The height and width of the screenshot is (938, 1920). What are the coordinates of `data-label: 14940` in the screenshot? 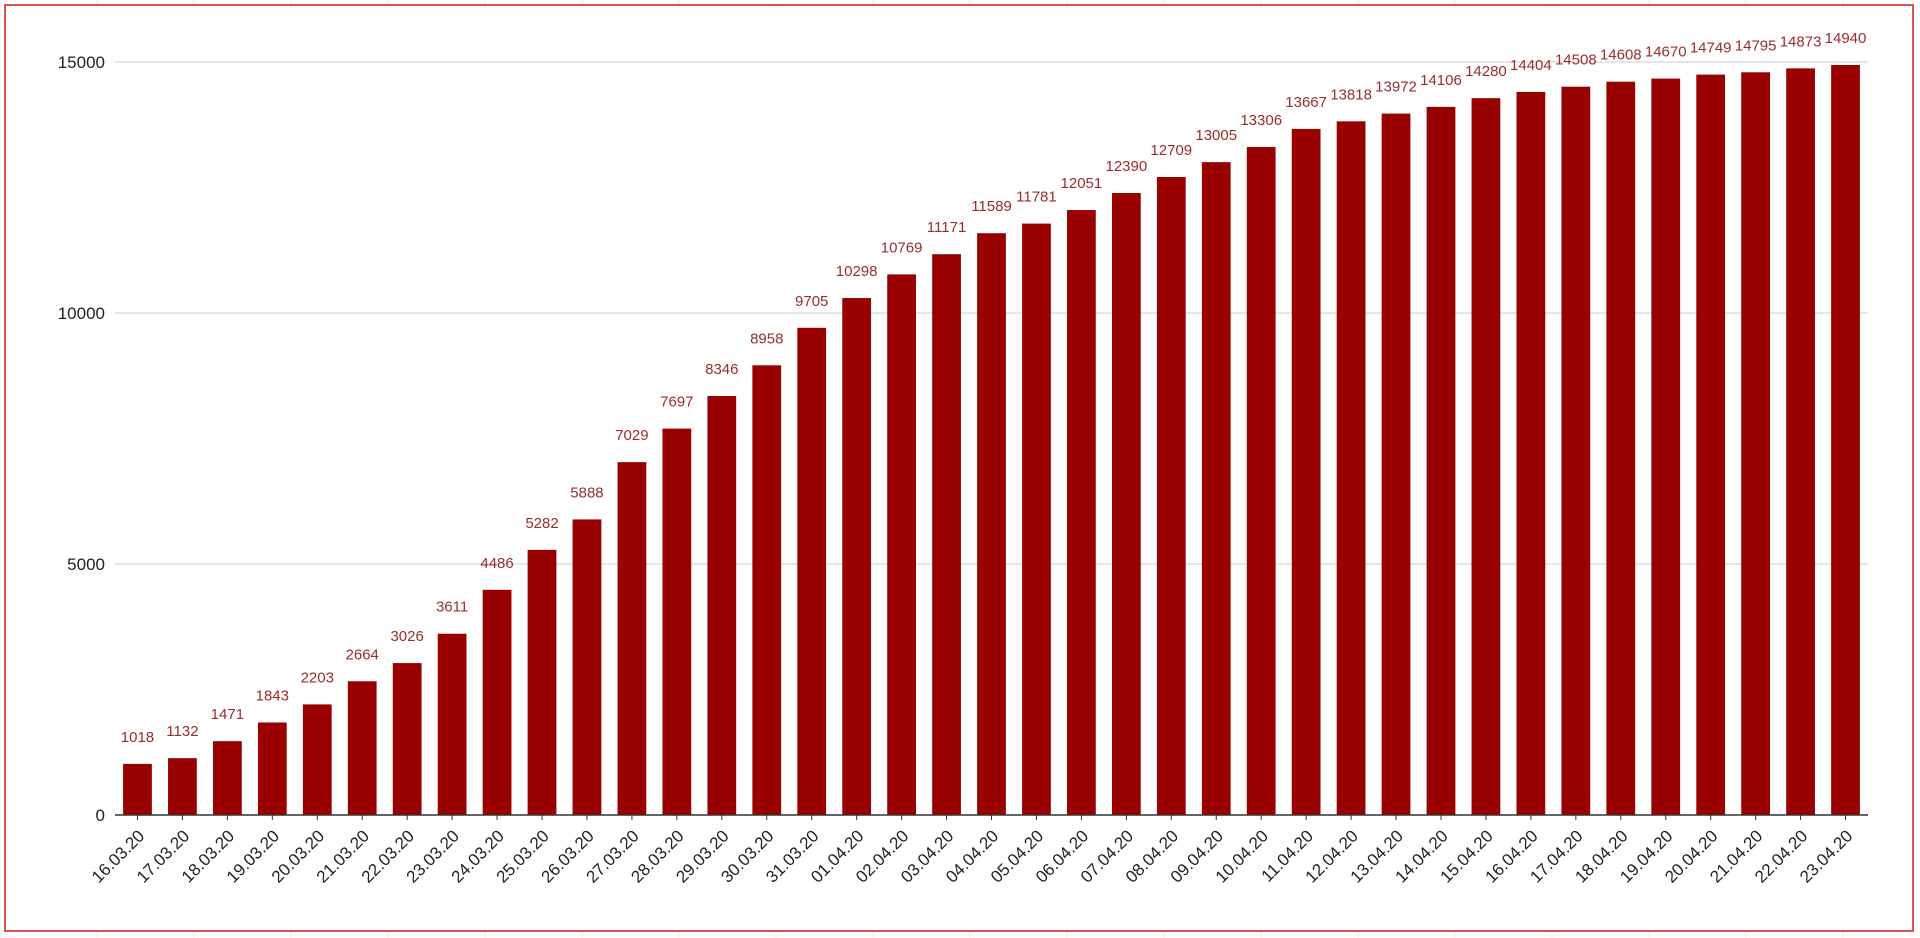 It's located at (1846, 38).